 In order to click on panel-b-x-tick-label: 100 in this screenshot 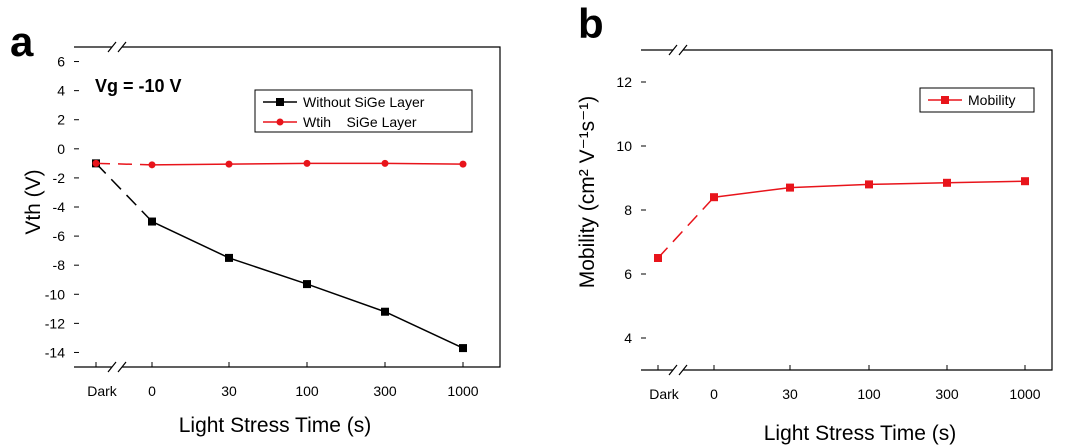, I will do `click(869, 394)`.